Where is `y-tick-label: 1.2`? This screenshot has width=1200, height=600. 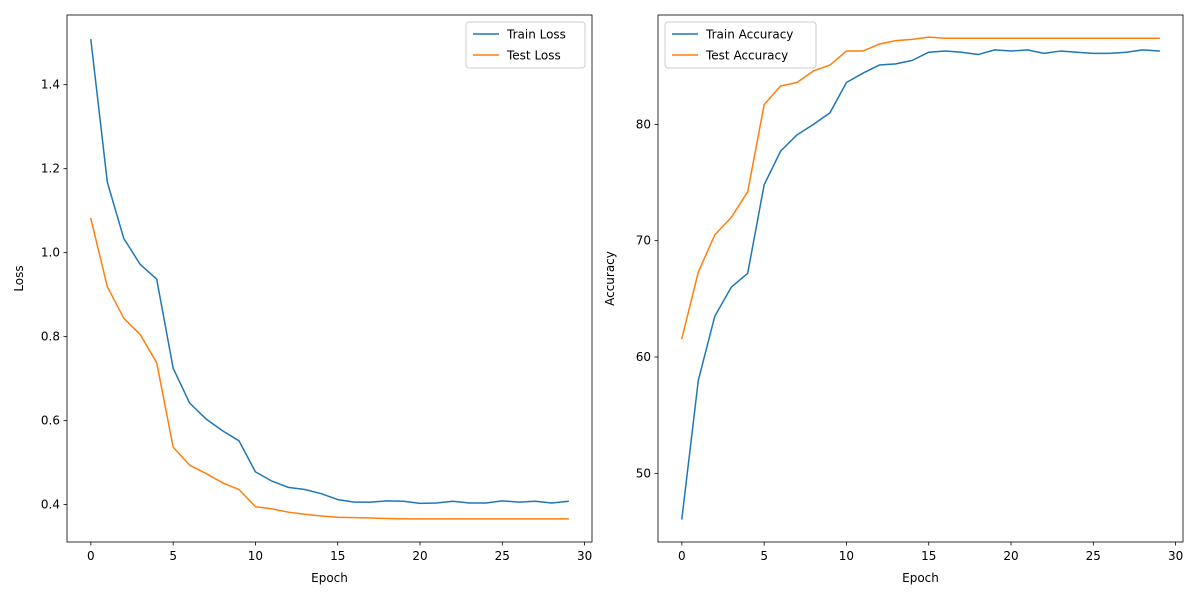
y-tick-label: 1.2 is located at coordinates (50, 169).